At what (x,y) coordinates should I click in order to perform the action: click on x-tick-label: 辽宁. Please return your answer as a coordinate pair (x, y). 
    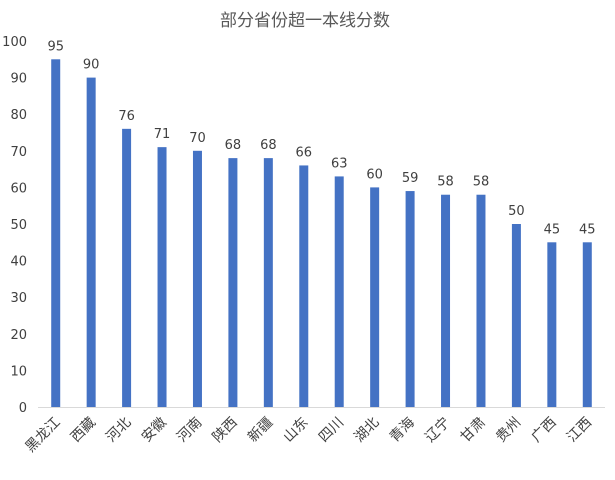
    Looking at the image, I should click on (438, 430).